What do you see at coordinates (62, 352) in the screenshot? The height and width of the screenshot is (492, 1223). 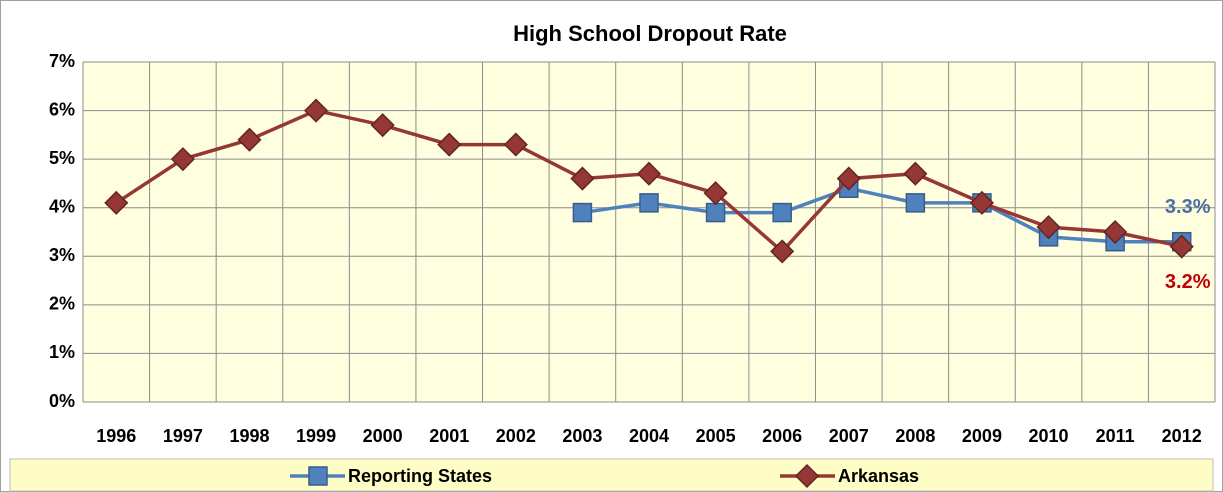 I see `y-tick-label: 1%` at bounding box center [62, 352].